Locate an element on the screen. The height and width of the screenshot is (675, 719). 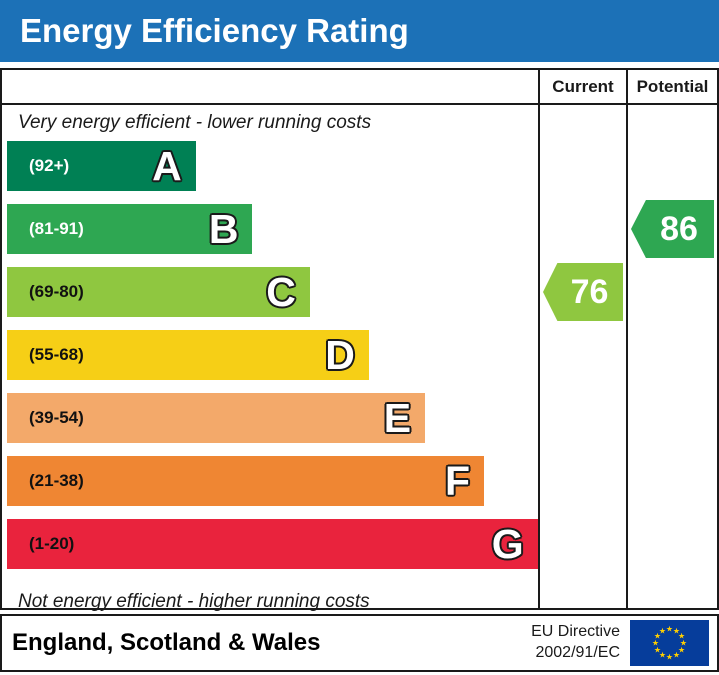
band-bar-g: (1-20) G is located at coordinates (272, 544).